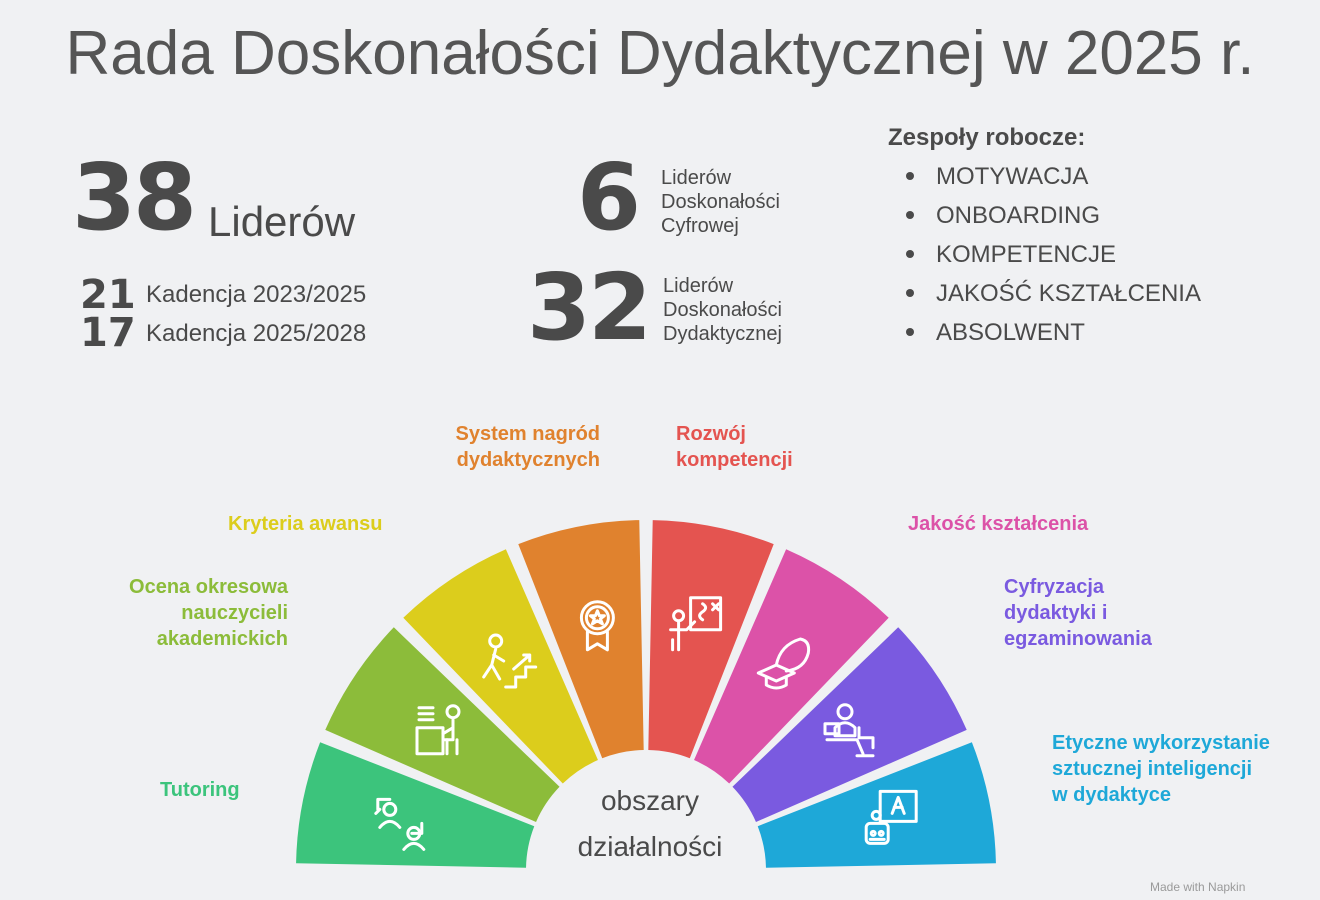 This screenshot has height=900, width=1320. I want to click on area-label-quality: Jakość kształcenia, so click(998, 524).